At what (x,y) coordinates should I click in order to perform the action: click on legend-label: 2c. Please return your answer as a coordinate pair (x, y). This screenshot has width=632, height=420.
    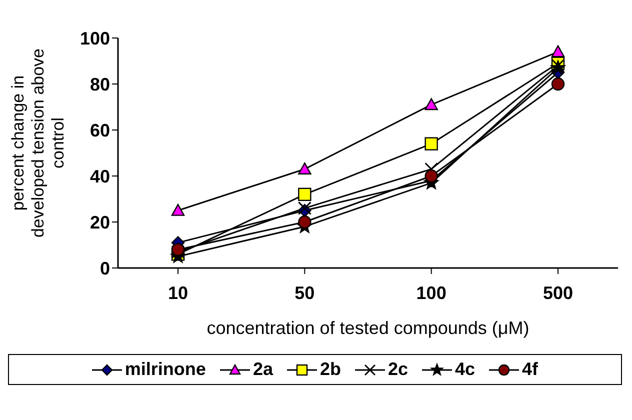
    Looking at the image, I should click on (398, 369).